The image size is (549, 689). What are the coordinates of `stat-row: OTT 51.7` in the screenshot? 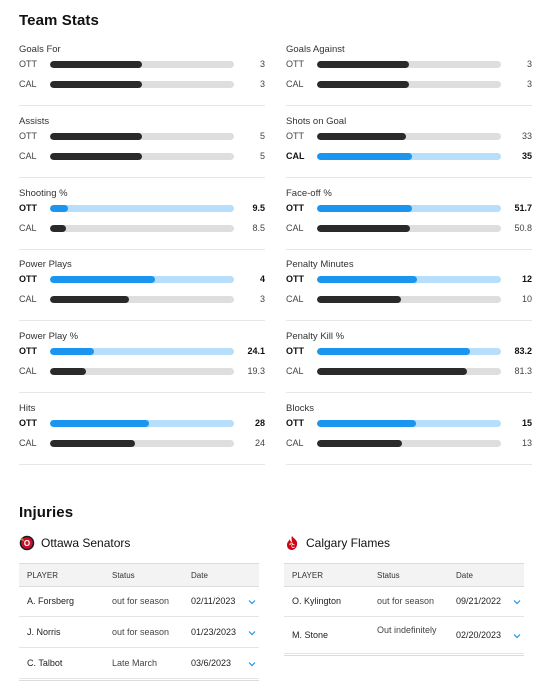 It's located at (409, 208).